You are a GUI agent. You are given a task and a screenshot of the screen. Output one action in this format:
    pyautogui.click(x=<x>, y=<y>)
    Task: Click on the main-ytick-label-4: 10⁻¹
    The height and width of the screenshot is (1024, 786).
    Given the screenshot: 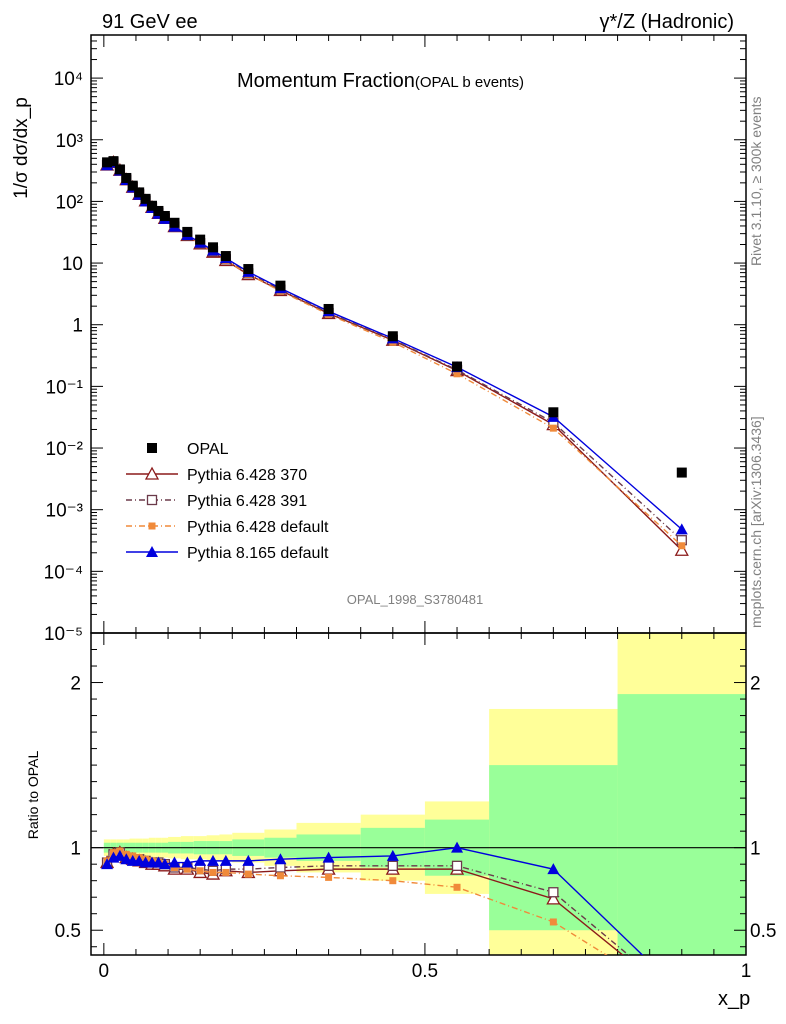 What is the action you would take?
    pyautogui.click(x=65, y=387)
    